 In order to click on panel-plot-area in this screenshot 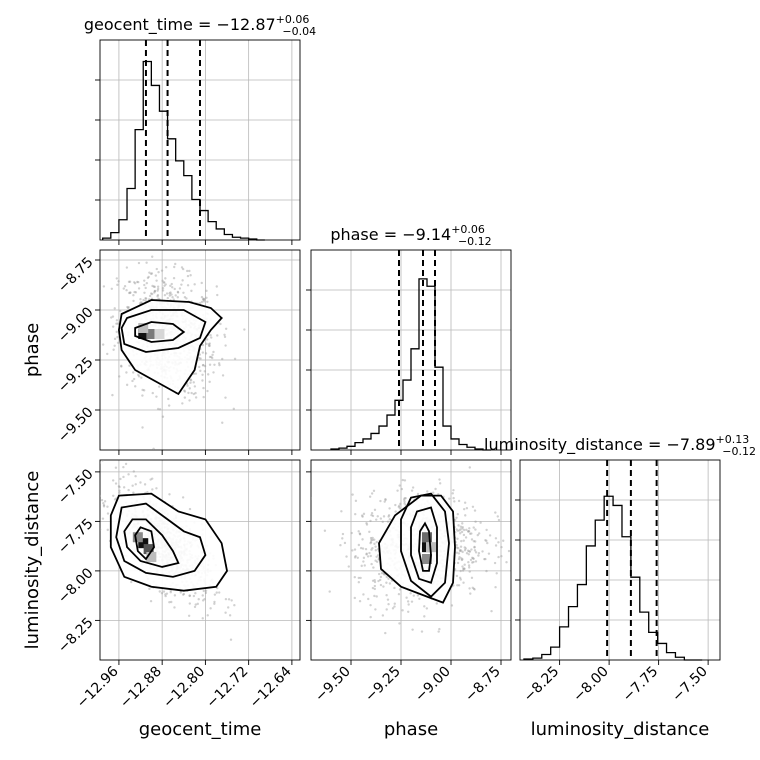, I will do `click(173, 352)`.